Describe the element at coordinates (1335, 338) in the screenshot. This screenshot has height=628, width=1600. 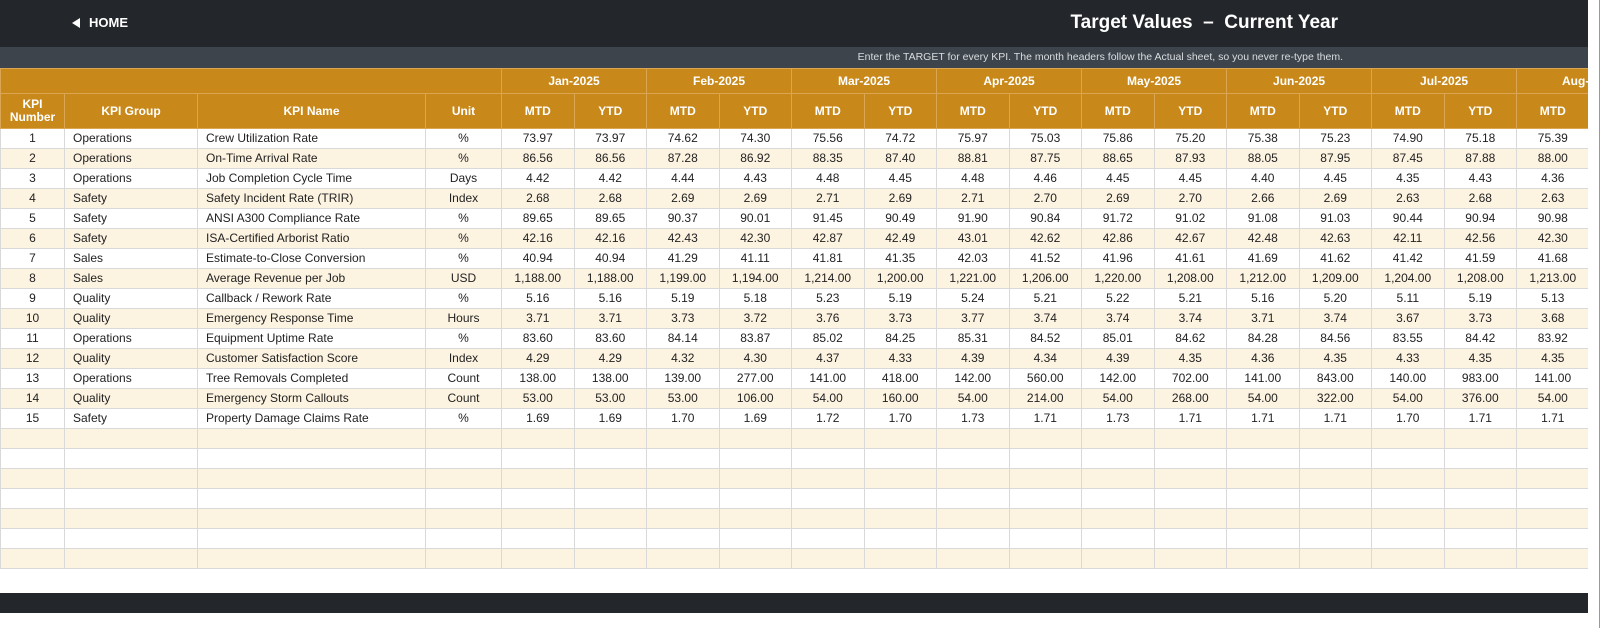
I see `value-cell: 84.56` at that location.